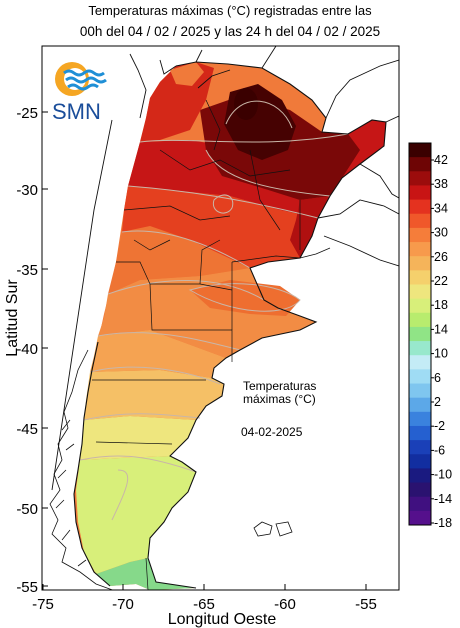  I want to click on x-axis-title: Longitud Oeste, so click(222, 619).